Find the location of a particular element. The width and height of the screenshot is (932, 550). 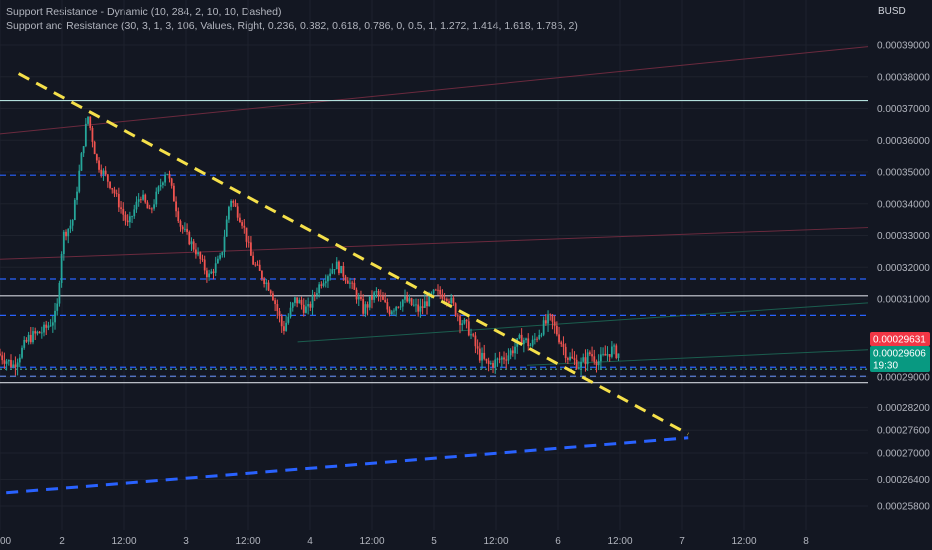

time-tick-label: 7 is located at coordinates (682, 541).